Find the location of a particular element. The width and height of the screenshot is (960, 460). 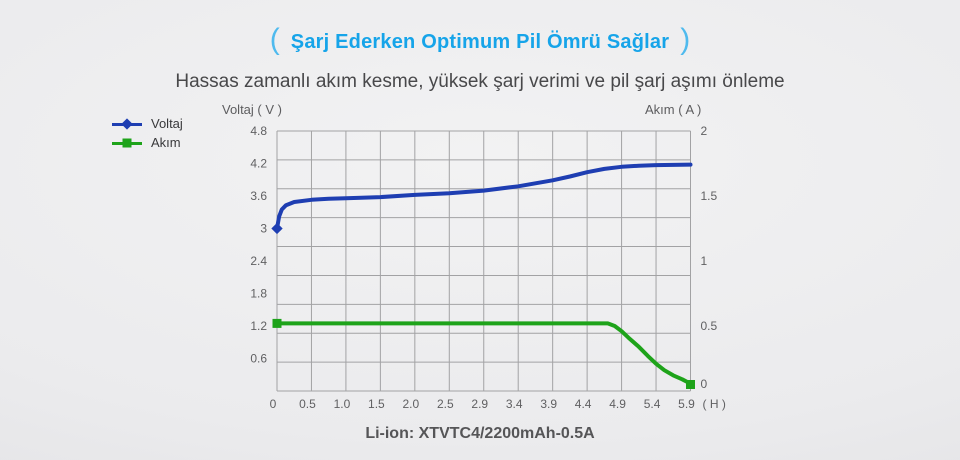

title-bracket-right-icon: ) is located at coordinates (685, 39).